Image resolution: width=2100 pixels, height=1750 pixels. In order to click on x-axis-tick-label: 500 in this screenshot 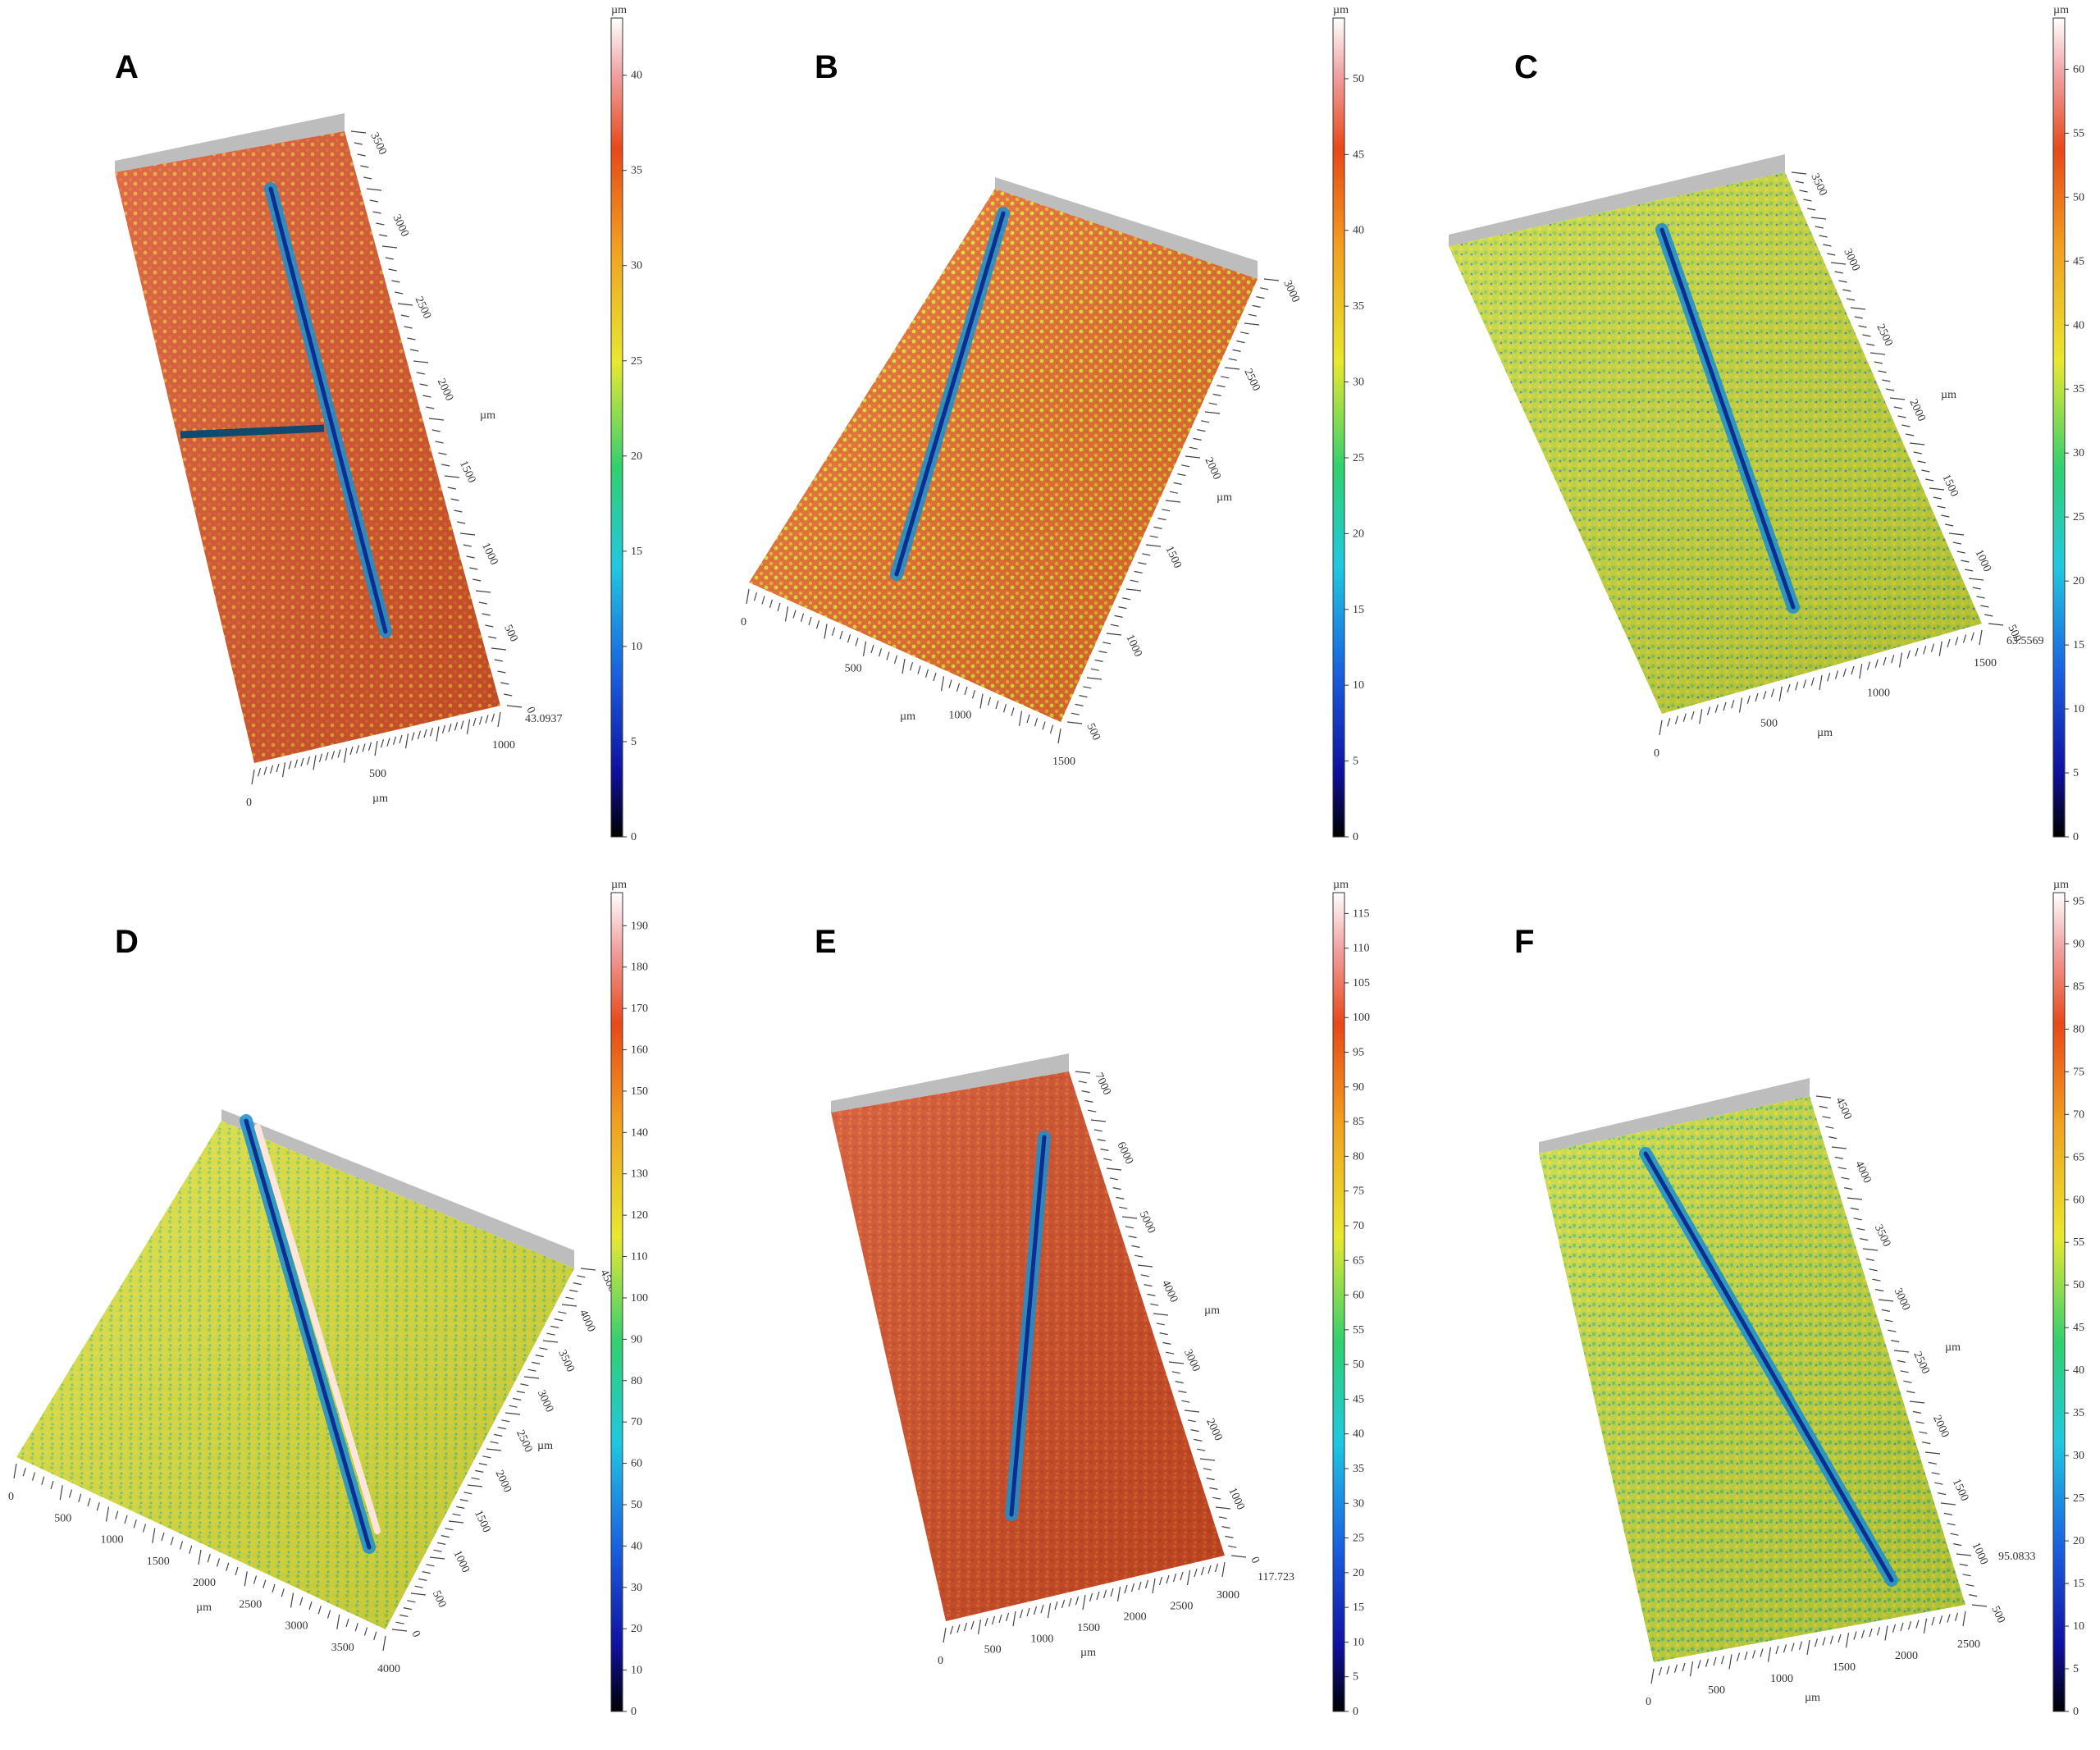, I will do `click(1769, 723)`.